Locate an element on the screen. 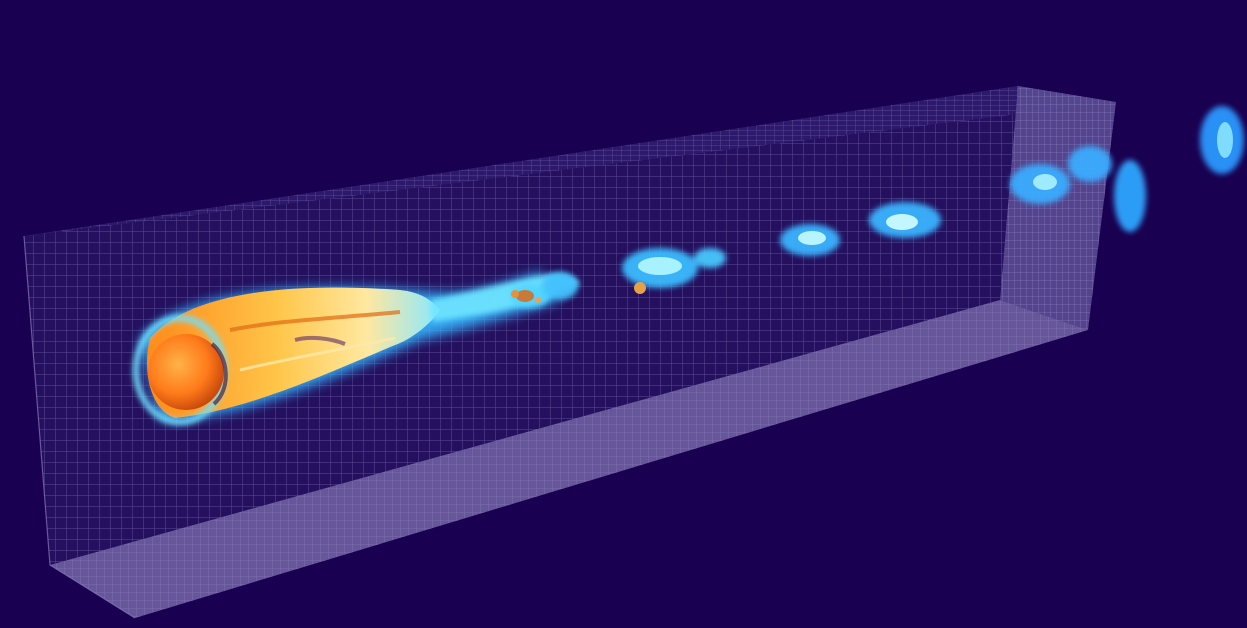 This screenshot has height=628, width=1247. wake-dark-streak is located at coordinates (320, 340).